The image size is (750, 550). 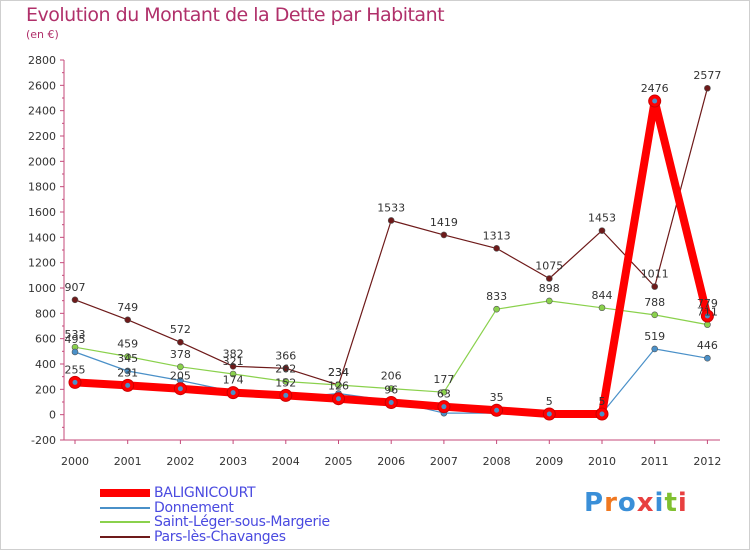 What do you see at coordinates (645, 503) in the screenshot?
I see `logo-letter: x` at bounding box center [645, 503].